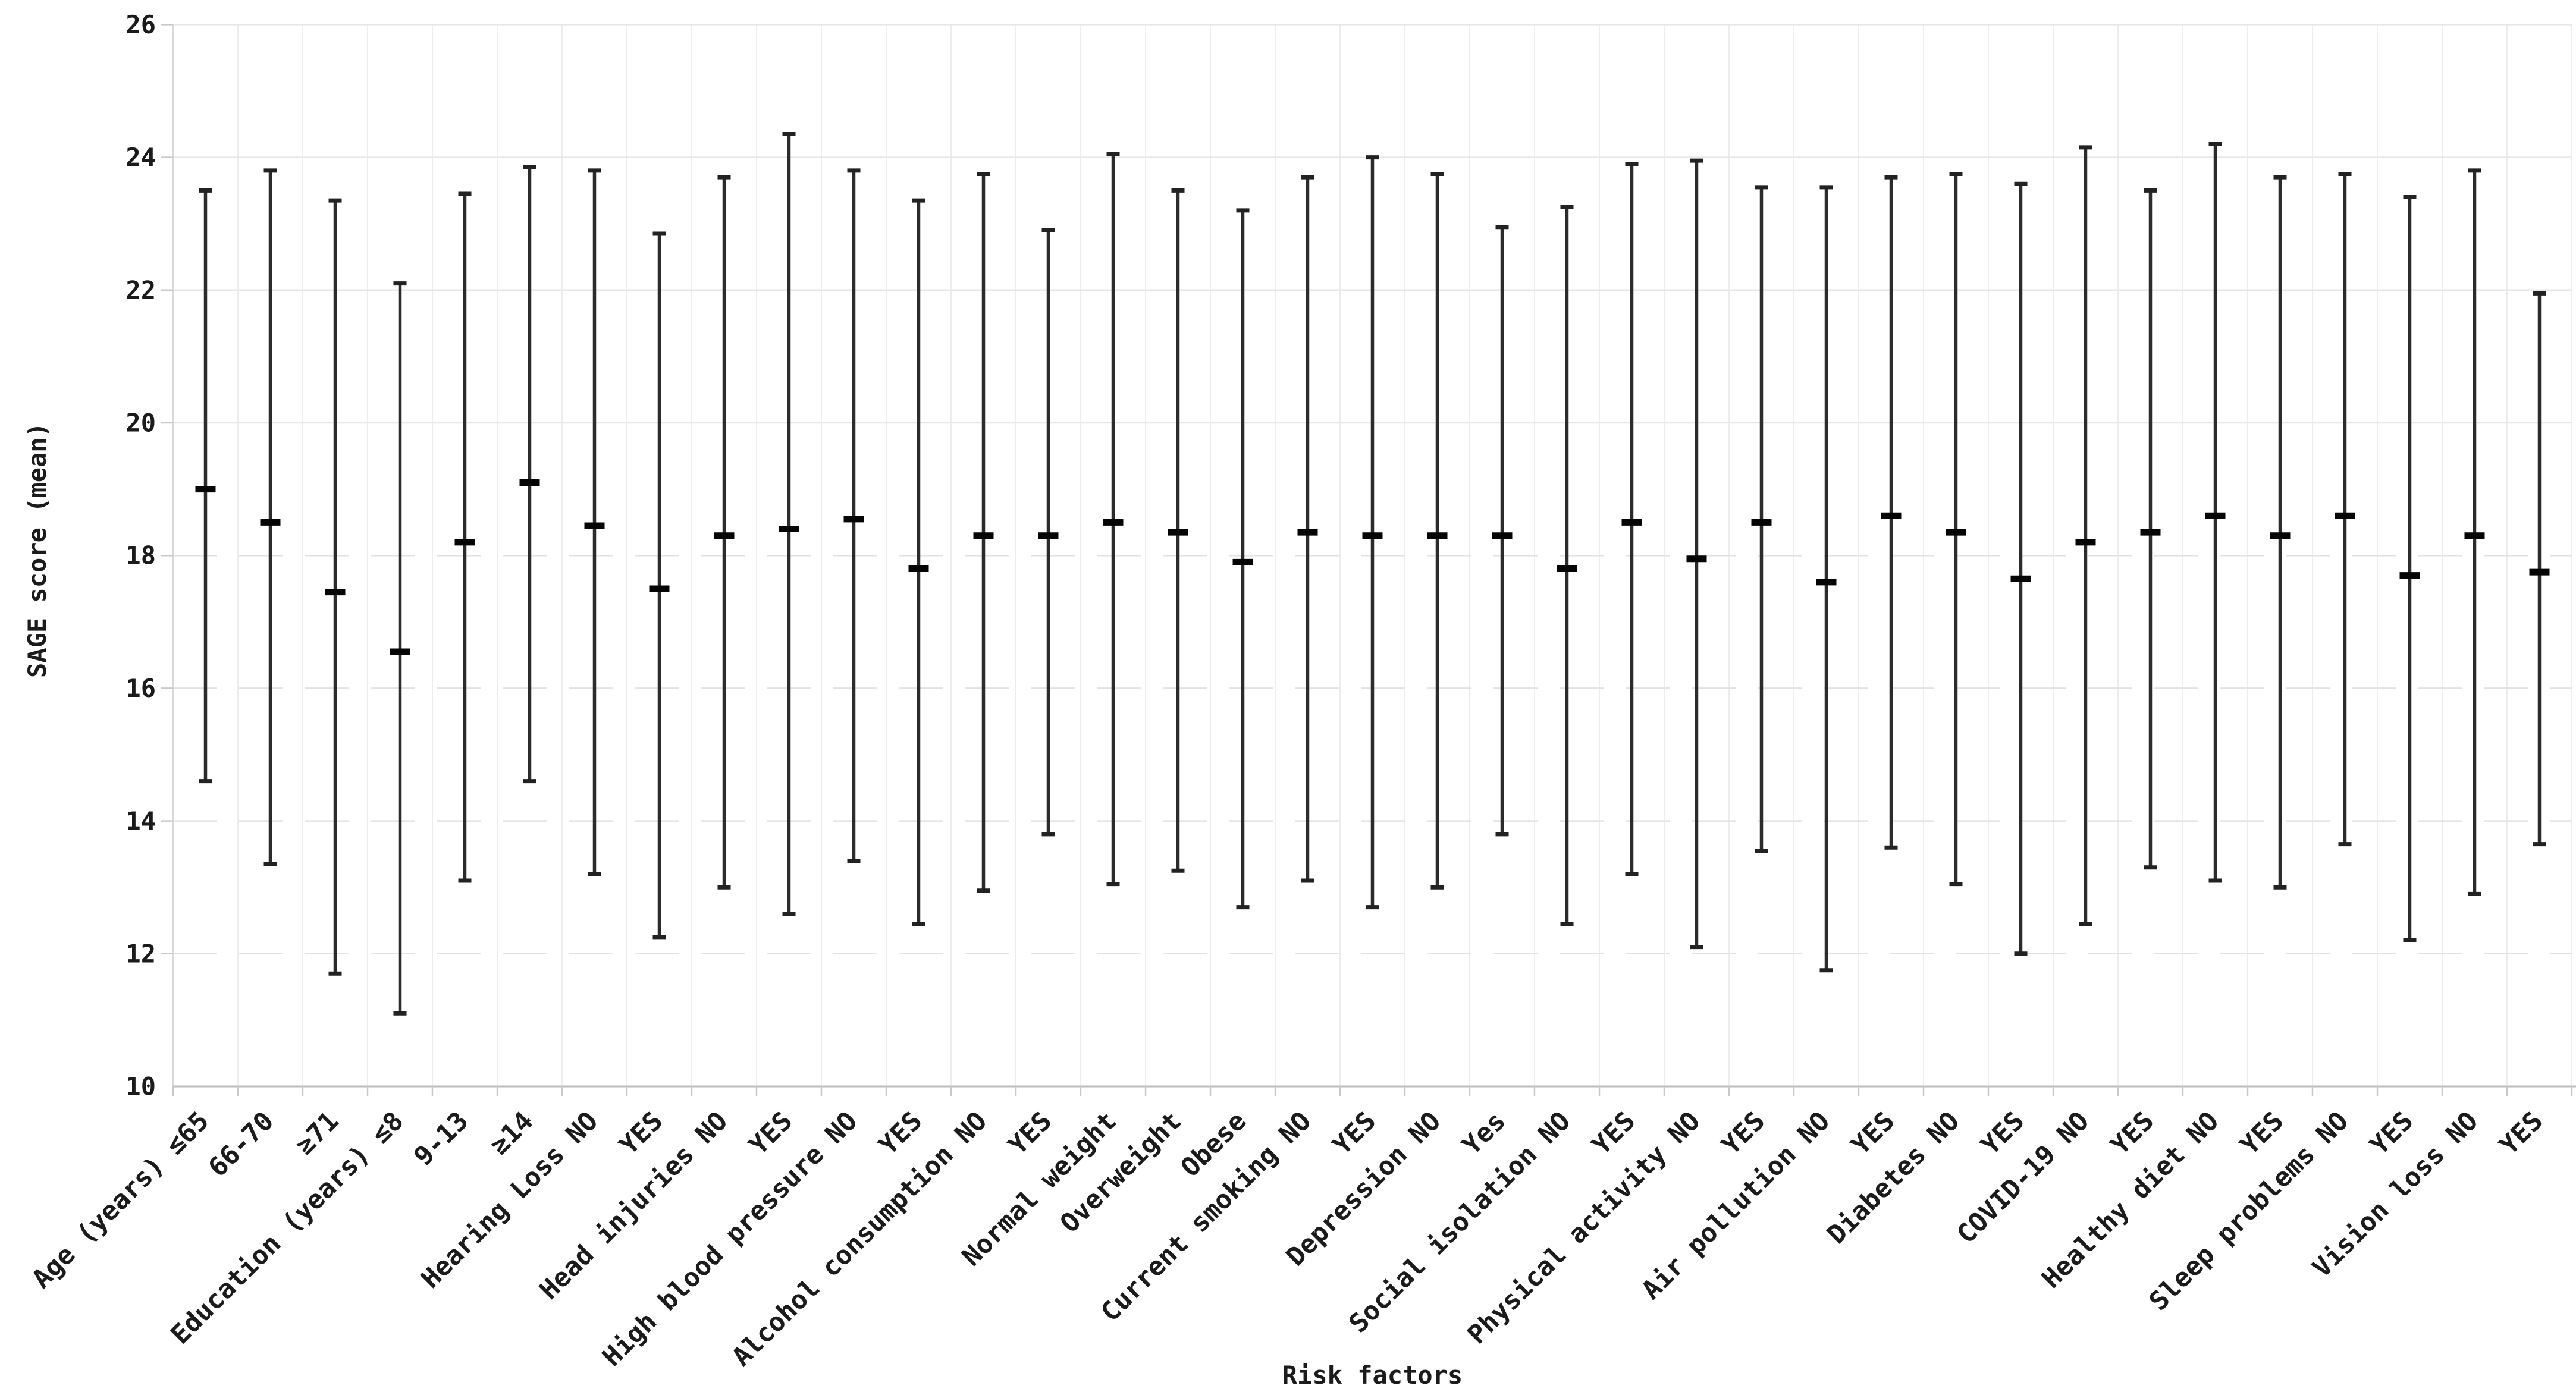  What do you see at coordinates (140, 688) in the screenshot?
I see `y-tick-label: 16` at bounding box center [140, 688].